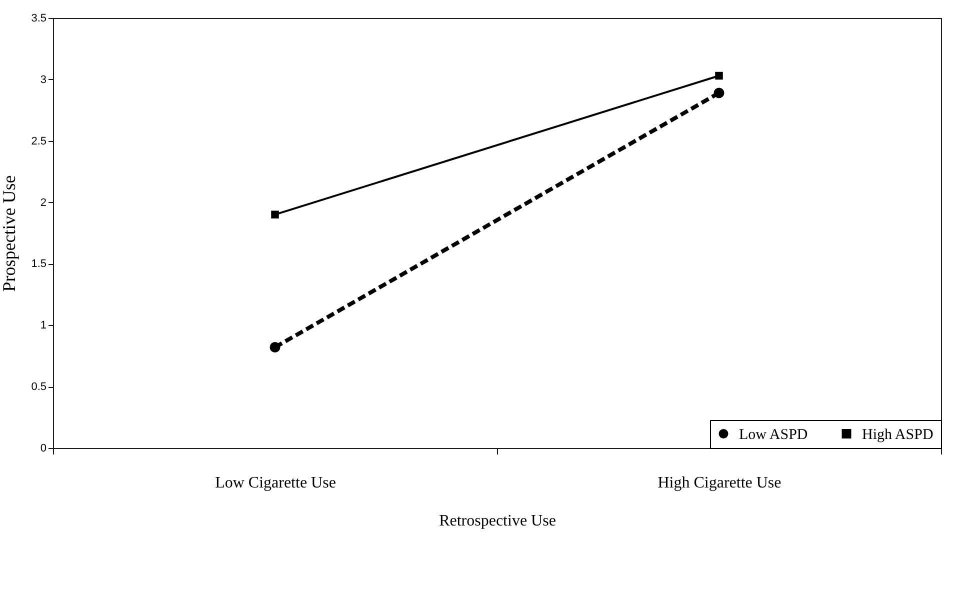 This screenshot has width=965, height=590. What do you see at coordinates (38, 18) in the screenshot?
I see `y-tick-label: 3.5` at bounding box center [38, 18].